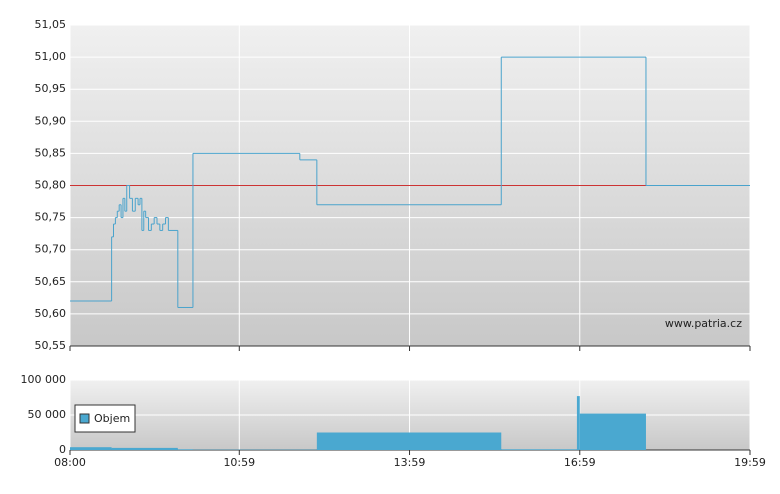  Describe the element at coordinates (51, 313) in the screenshot. I see `y-tick-label: 50,60` at that location.